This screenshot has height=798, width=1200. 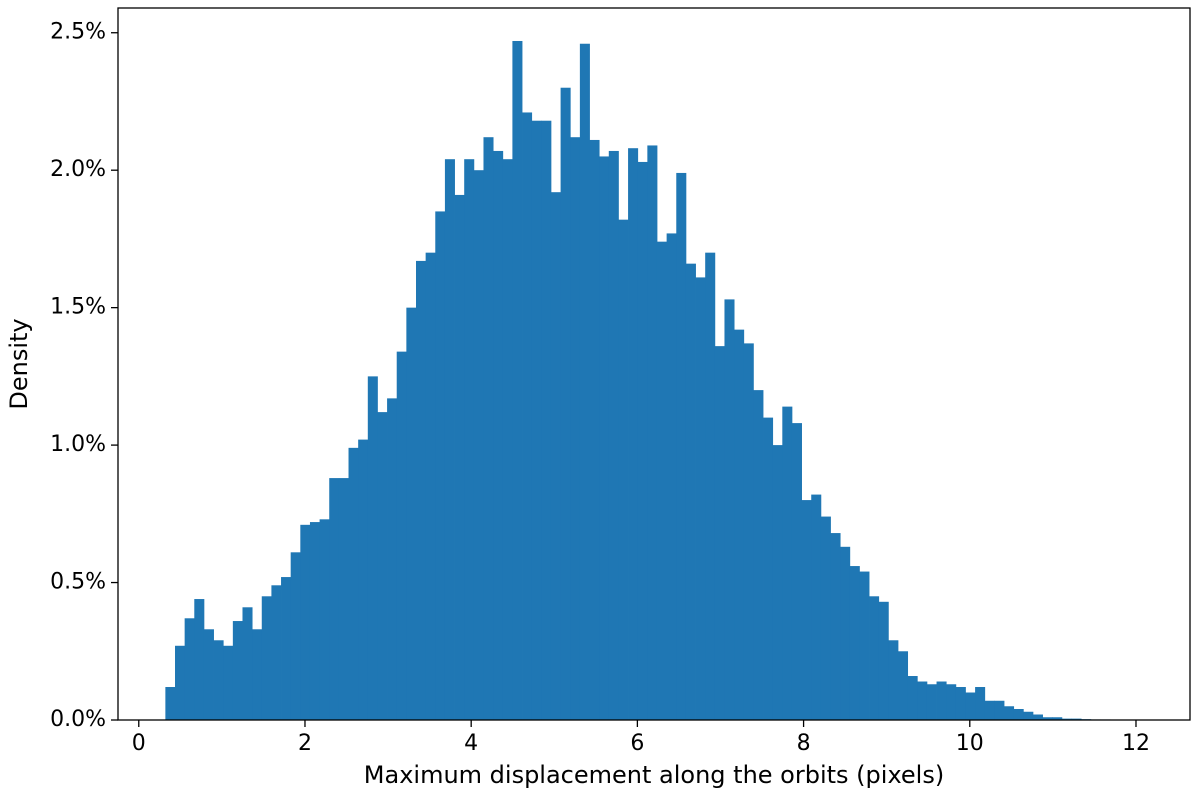 What do you see at coordinates (139, 743) in the screenshot?
I see `x-tick-label: 0` at bounding box center [139, 743].